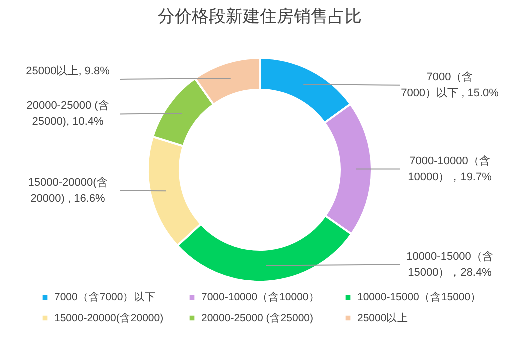 The width and height of the screenshot is (520, 340). What do you see at coordinates (450, 85) in the screenshot?
I see `data-label: 7000（含 7000）以下 , 15.0%` at bounding box center [450, 85].